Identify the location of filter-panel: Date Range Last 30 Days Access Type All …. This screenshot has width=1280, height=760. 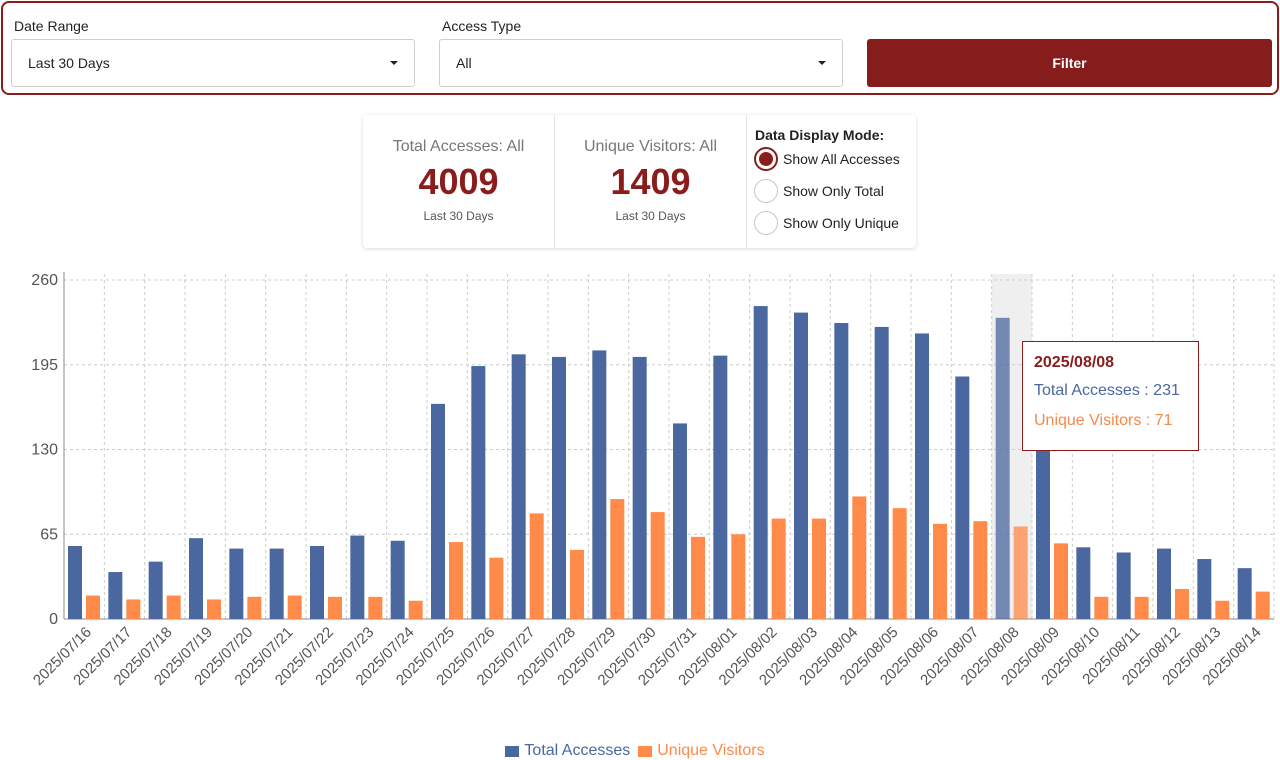
(640, 48).